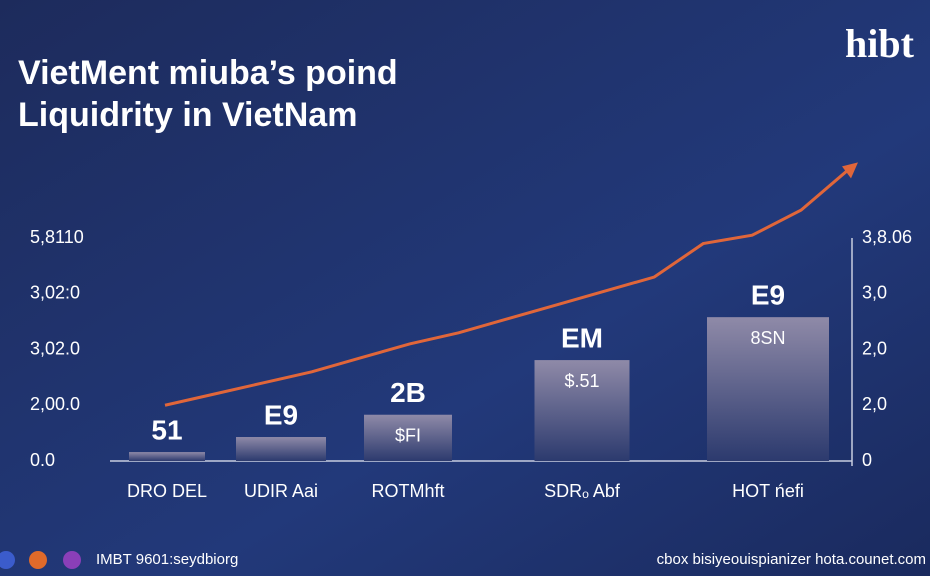 The width and height of the screenshot is (930, 576). What do you see at coordinates (768, 491) in the screenshot?
I see `x-tick-label: HOT ńefi` at bounding box center [768, 491].